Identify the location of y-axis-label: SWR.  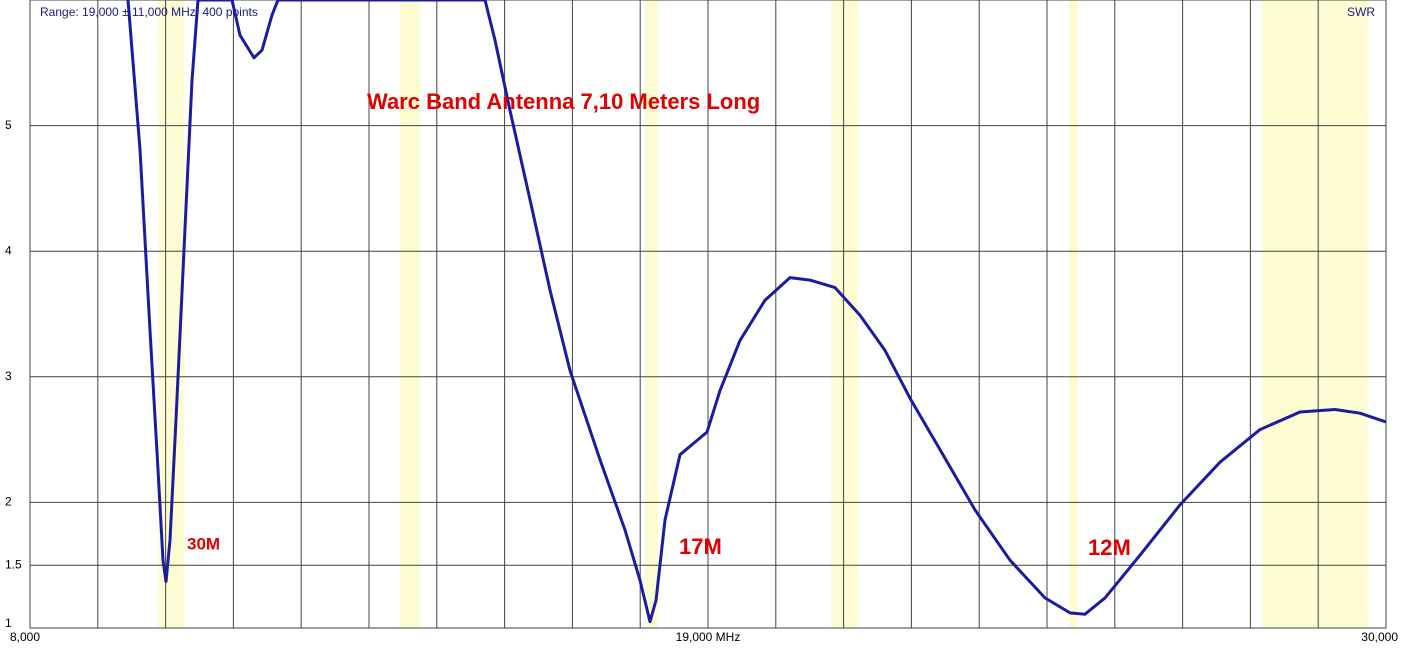
(1361, 12).